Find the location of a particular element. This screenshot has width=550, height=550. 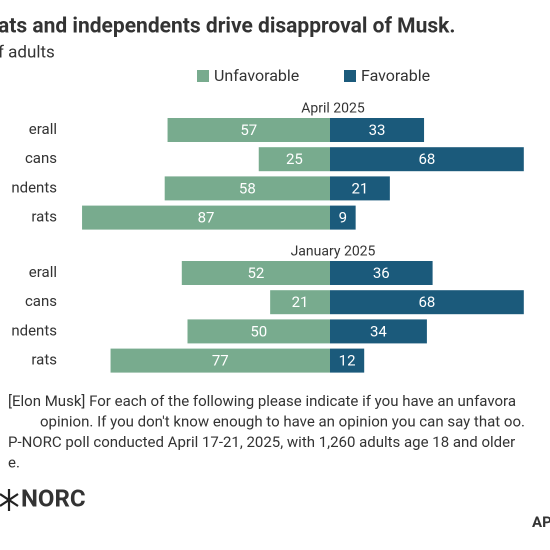

source-logo: AP is located at coordinates (541, 522).